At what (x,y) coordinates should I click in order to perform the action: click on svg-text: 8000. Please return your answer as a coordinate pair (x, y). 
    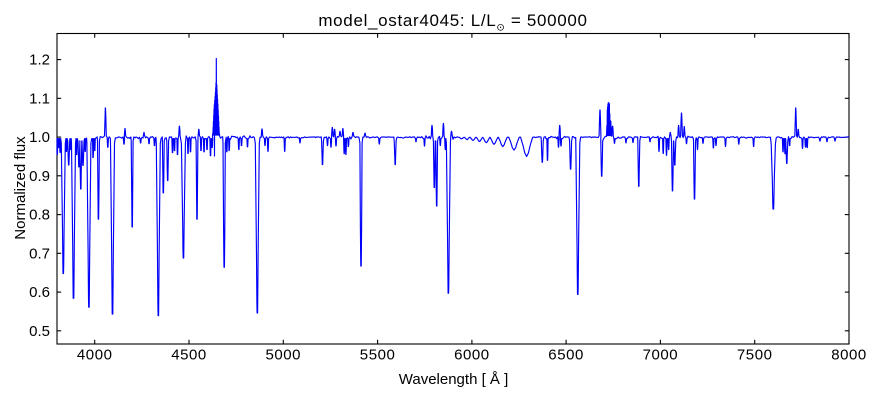
    Looking at the image, I should click on (849, 355).